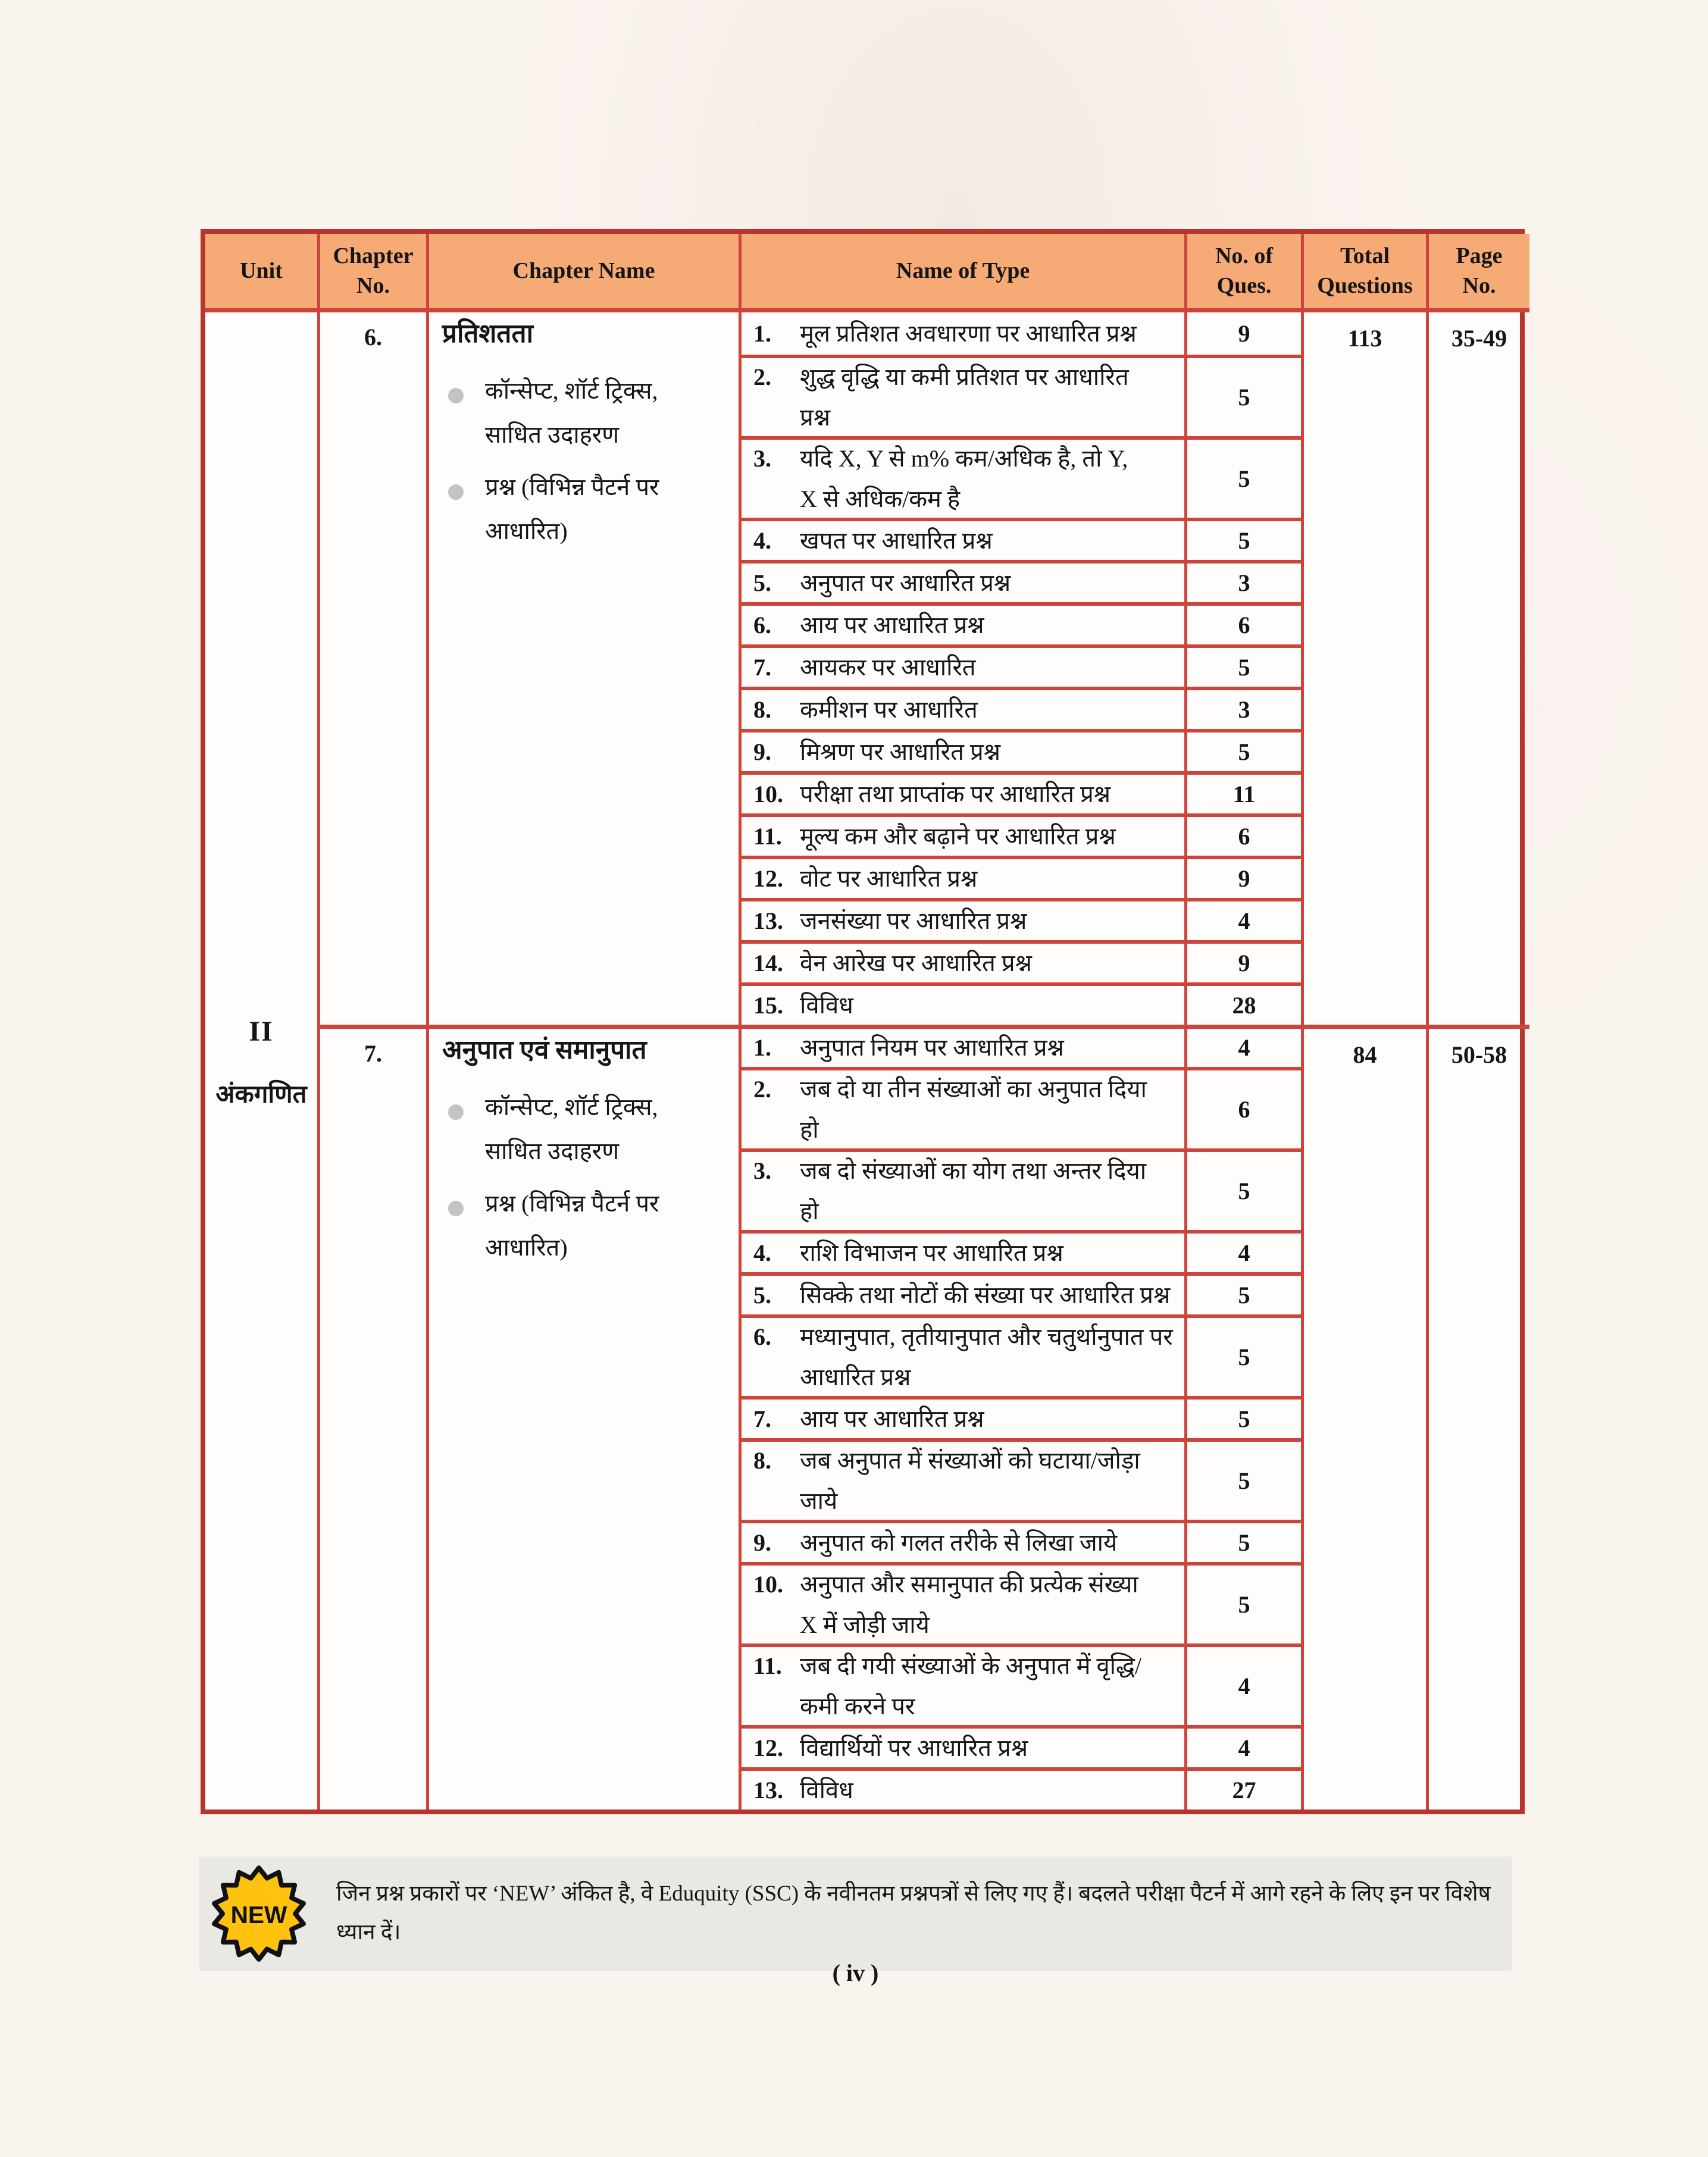 This screenshot has height=2157, width=1708. Describe the element at coordinates (914, 1747) in the screenshot. I see `type-name: विद्यार्थियों पर आधारित प्रश्न` at that location.